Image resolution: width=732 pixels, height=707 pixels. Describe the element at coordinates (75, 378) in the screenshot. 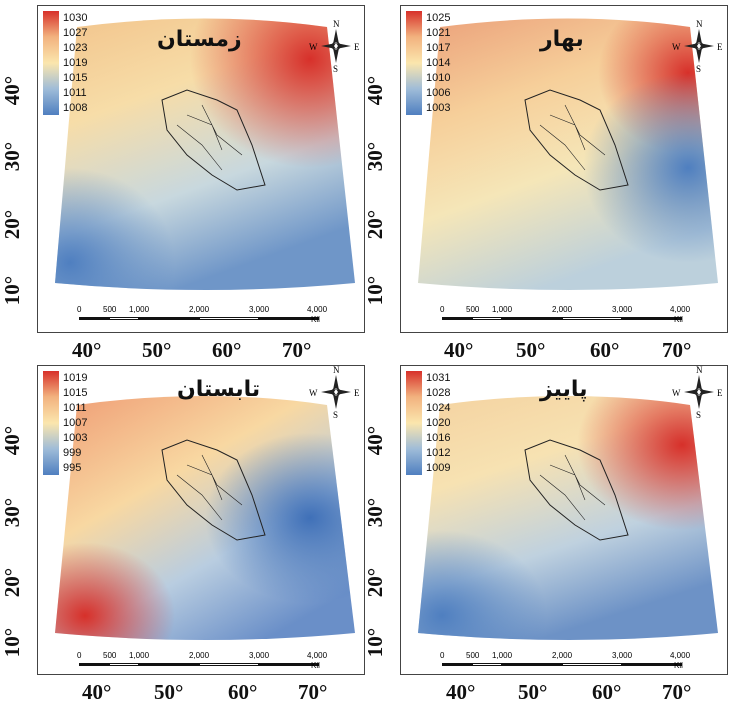

I see `legend-label: 1019` at that location.